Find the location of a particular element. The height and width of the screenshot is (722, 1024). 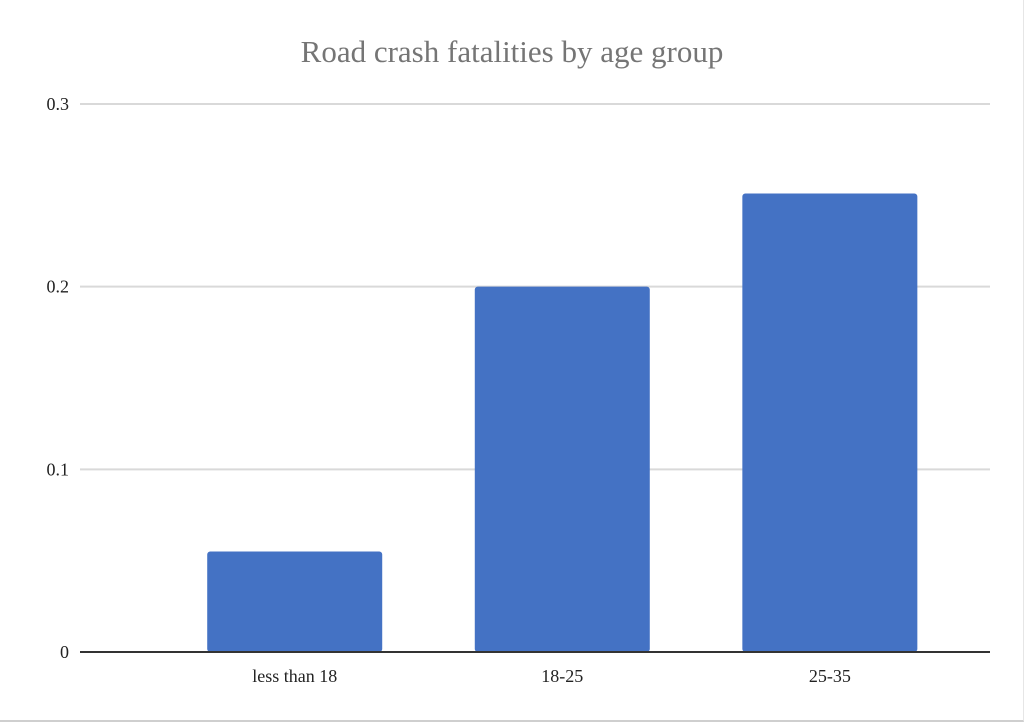

x-axis-category-labels: less than 18 18-25 25-35 is located at coordinates (551, 676).